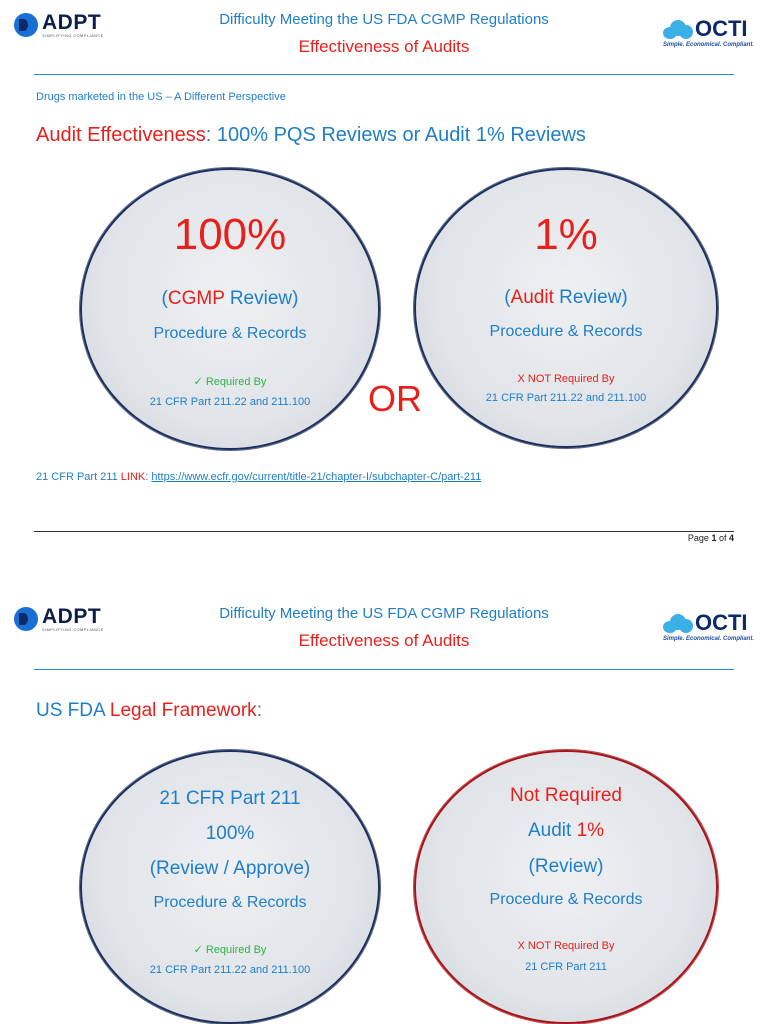  I want to click on or-text: OR, so click(395, 398).